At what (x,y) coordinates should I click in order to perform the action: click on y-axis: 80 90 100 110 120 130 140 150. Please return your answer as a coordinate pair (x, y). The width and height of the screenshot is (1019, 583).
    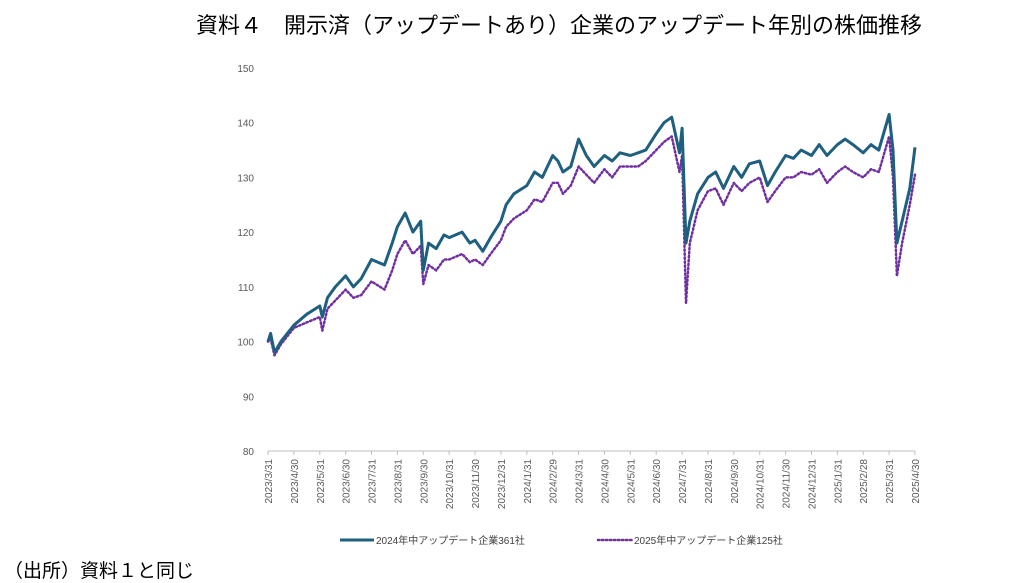
    Looking at the image, I should click on (245, 261).